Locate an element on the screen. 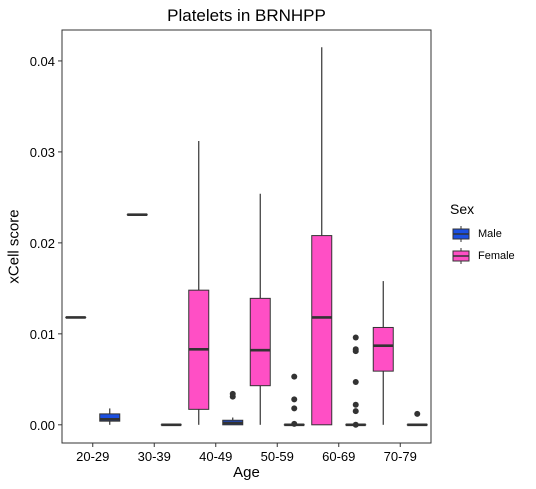  legend-label-female: Female is located at coordinates (496, 256).